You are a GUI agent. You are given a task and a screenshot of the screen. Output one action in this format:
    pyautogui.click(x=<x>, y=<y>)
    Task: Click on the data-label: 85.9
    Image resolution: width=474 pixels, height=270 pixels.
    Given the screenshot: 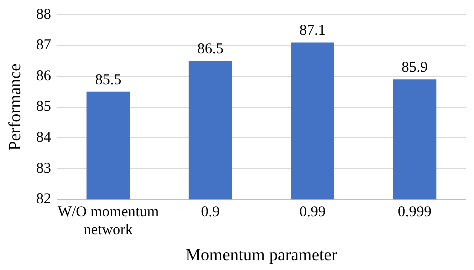 What is the action you would take?
    pyautogui.click(x=415, y=68)
    